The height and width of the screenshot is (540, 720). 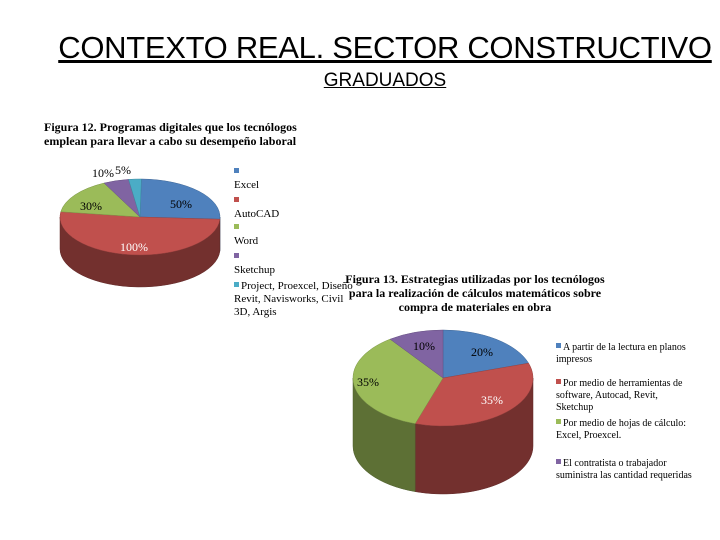 What do you see at coordinates (246, 241) in the screenshot?
I see `legend-label: Word` at bounding box center [246, 241].